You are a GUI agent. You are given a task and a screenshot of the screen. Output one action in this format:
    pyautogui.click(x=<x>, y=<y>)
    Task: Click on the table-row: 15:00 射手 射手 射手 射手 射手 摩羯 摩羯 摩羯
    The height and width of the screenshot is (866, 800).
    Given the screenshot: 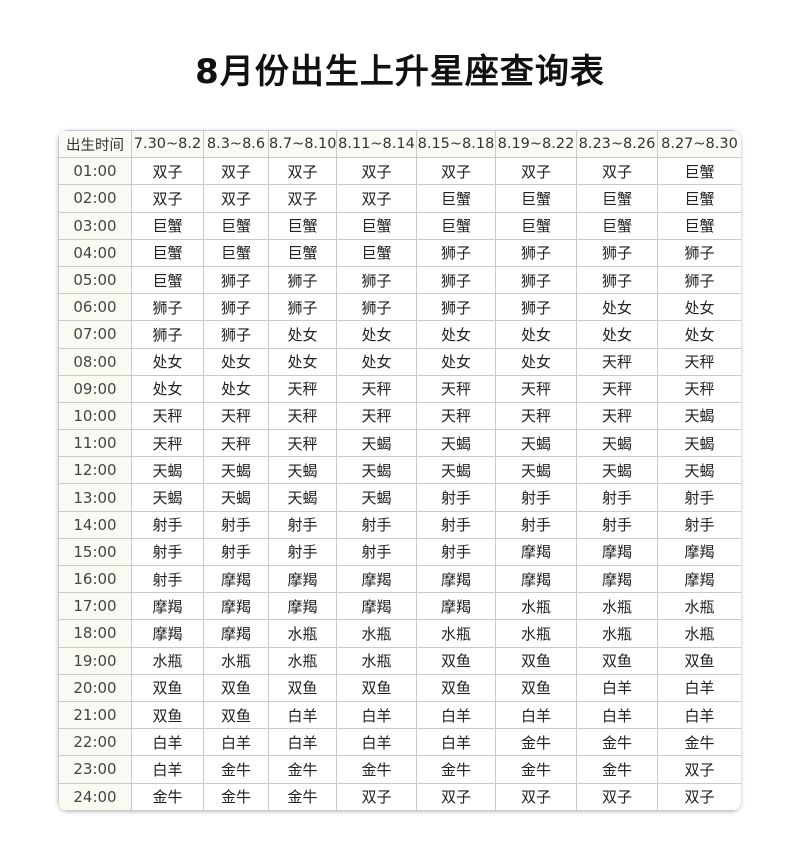 What is the action you would take?
    pyautogui.click(x=399, y=552)
    